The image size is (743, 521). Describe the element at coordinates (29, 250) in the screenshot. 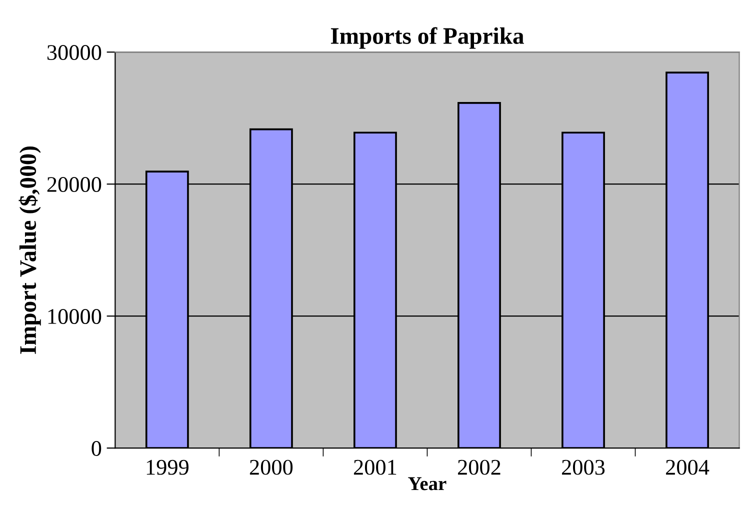

I see `y-axis-title: Import Value ($,000)` at that location.